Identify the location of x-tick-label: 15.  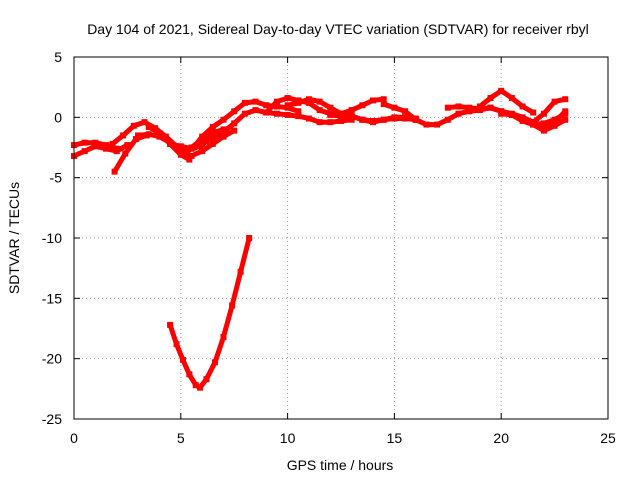
(395, 438).